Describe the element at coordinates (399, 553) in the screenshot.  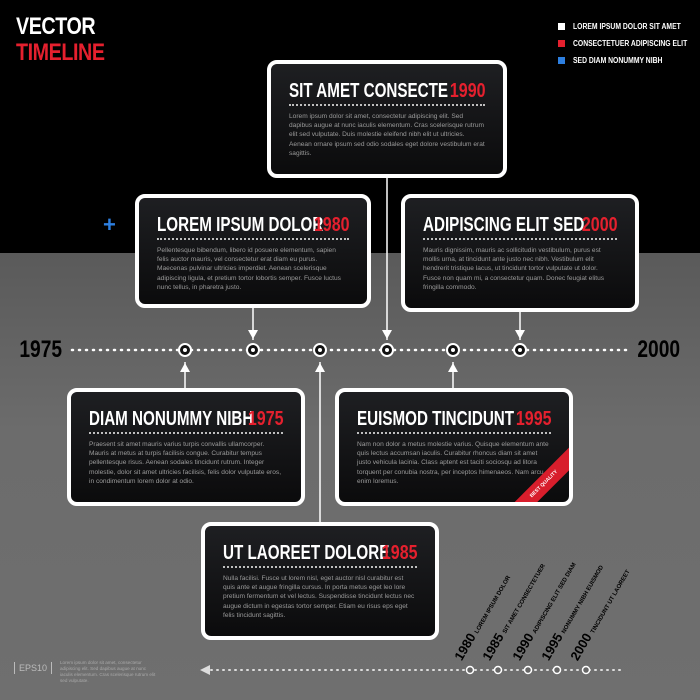
I see `card-year: 1985` at that location.